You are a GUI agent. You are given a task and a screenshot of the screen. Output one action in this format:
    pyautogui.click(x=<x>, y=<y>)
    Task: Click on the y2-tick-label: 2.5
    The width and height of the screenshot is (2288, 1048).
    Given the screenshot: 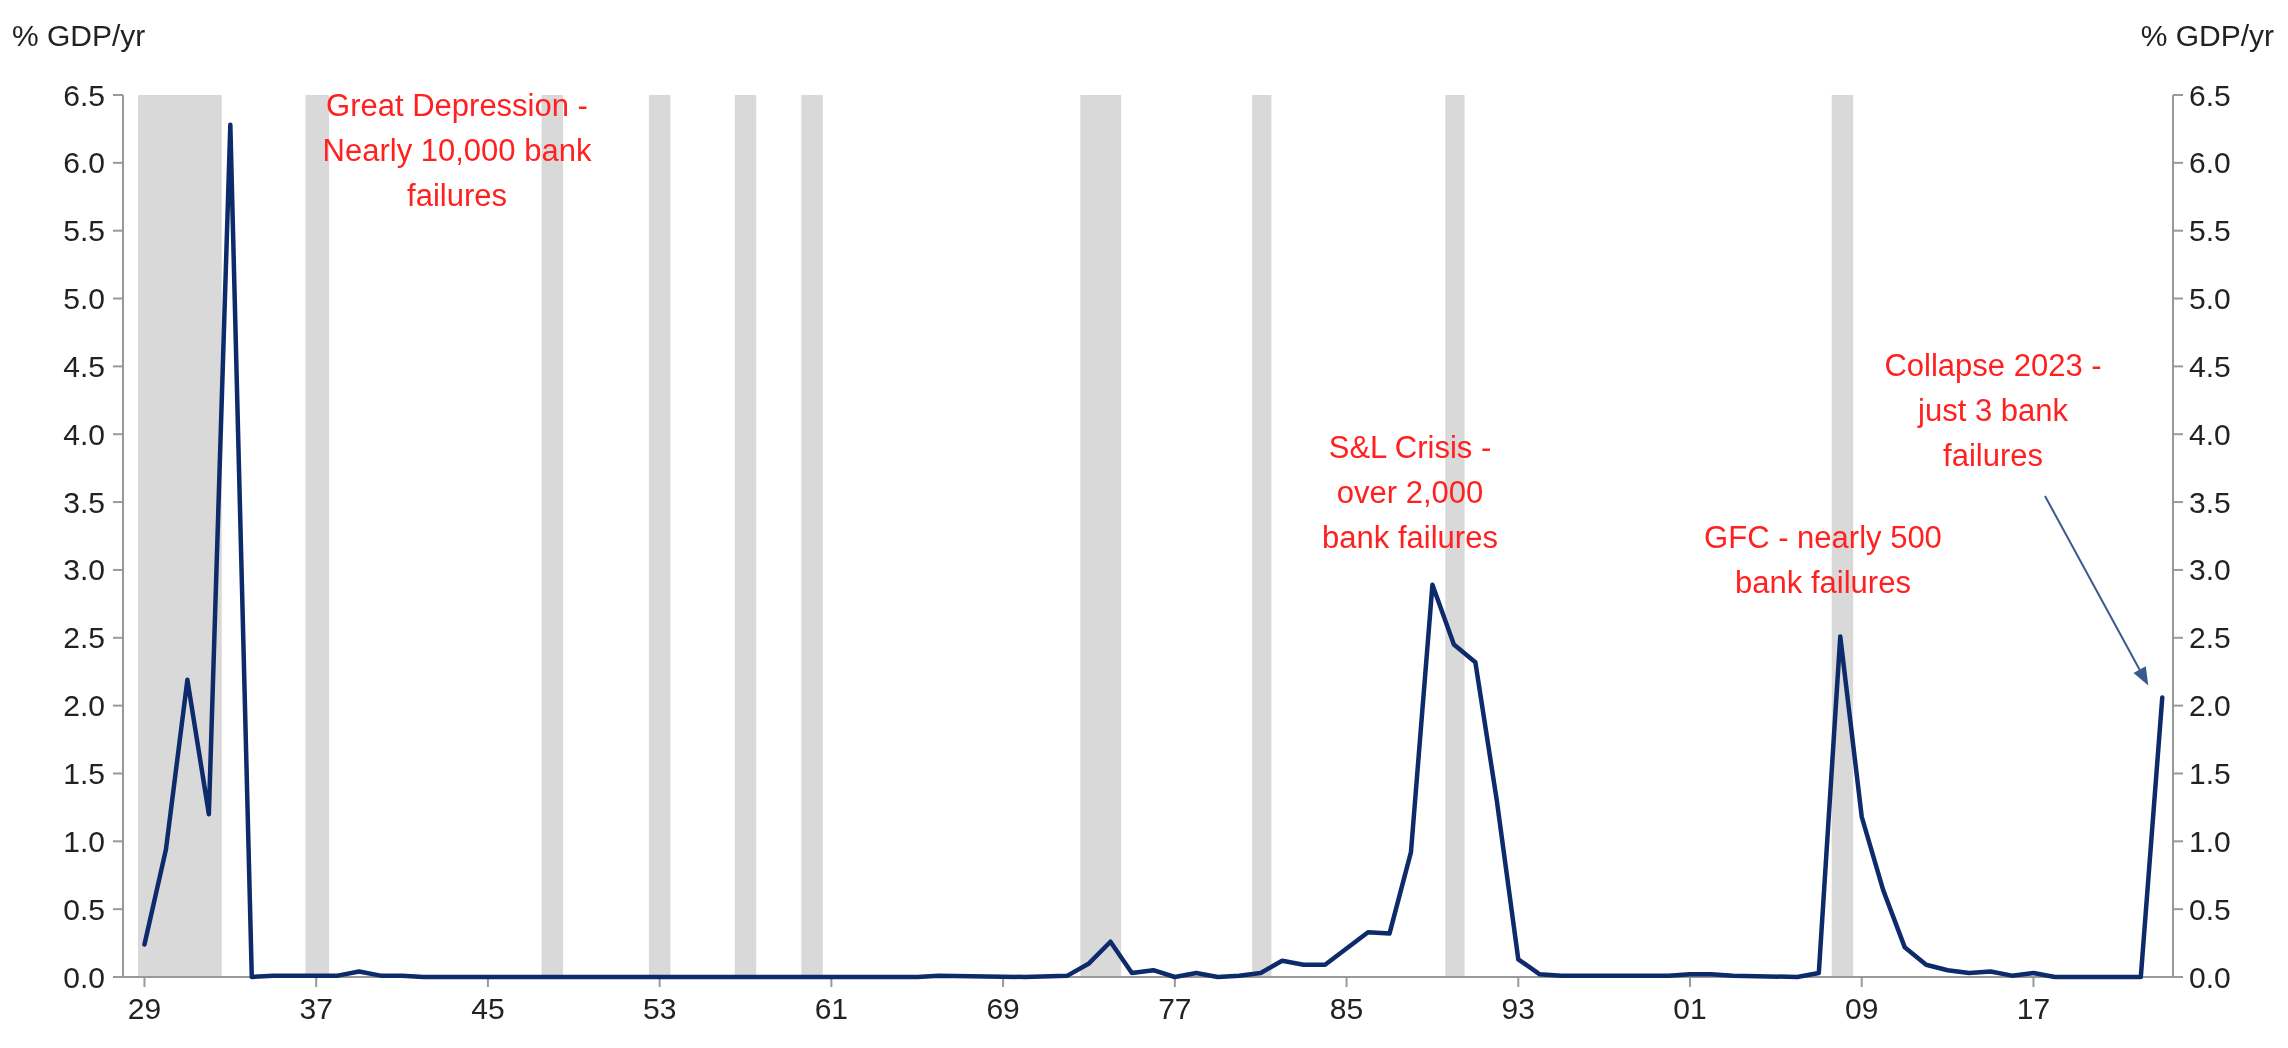 What is the action you would take?
    pyautogui.click(x=2210, y=638)
    